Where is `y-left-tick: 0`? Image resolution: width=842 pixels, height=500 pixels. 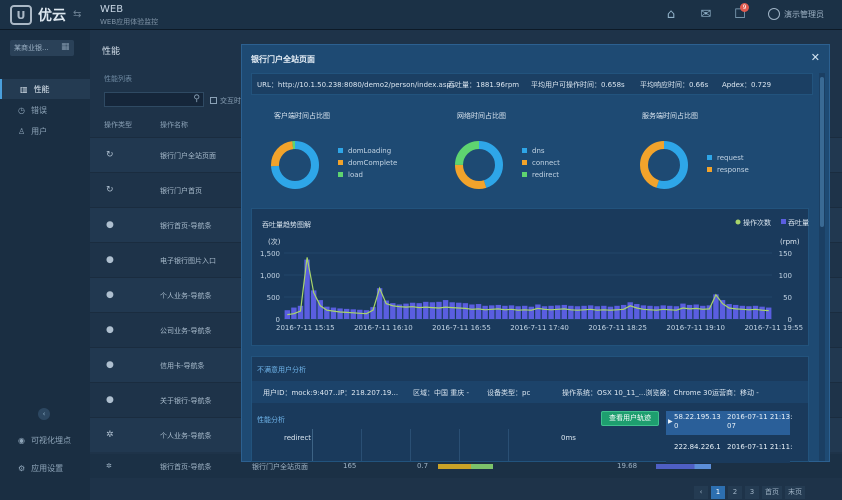 y-left-tick: 0 is located at coordinates (278, 320).